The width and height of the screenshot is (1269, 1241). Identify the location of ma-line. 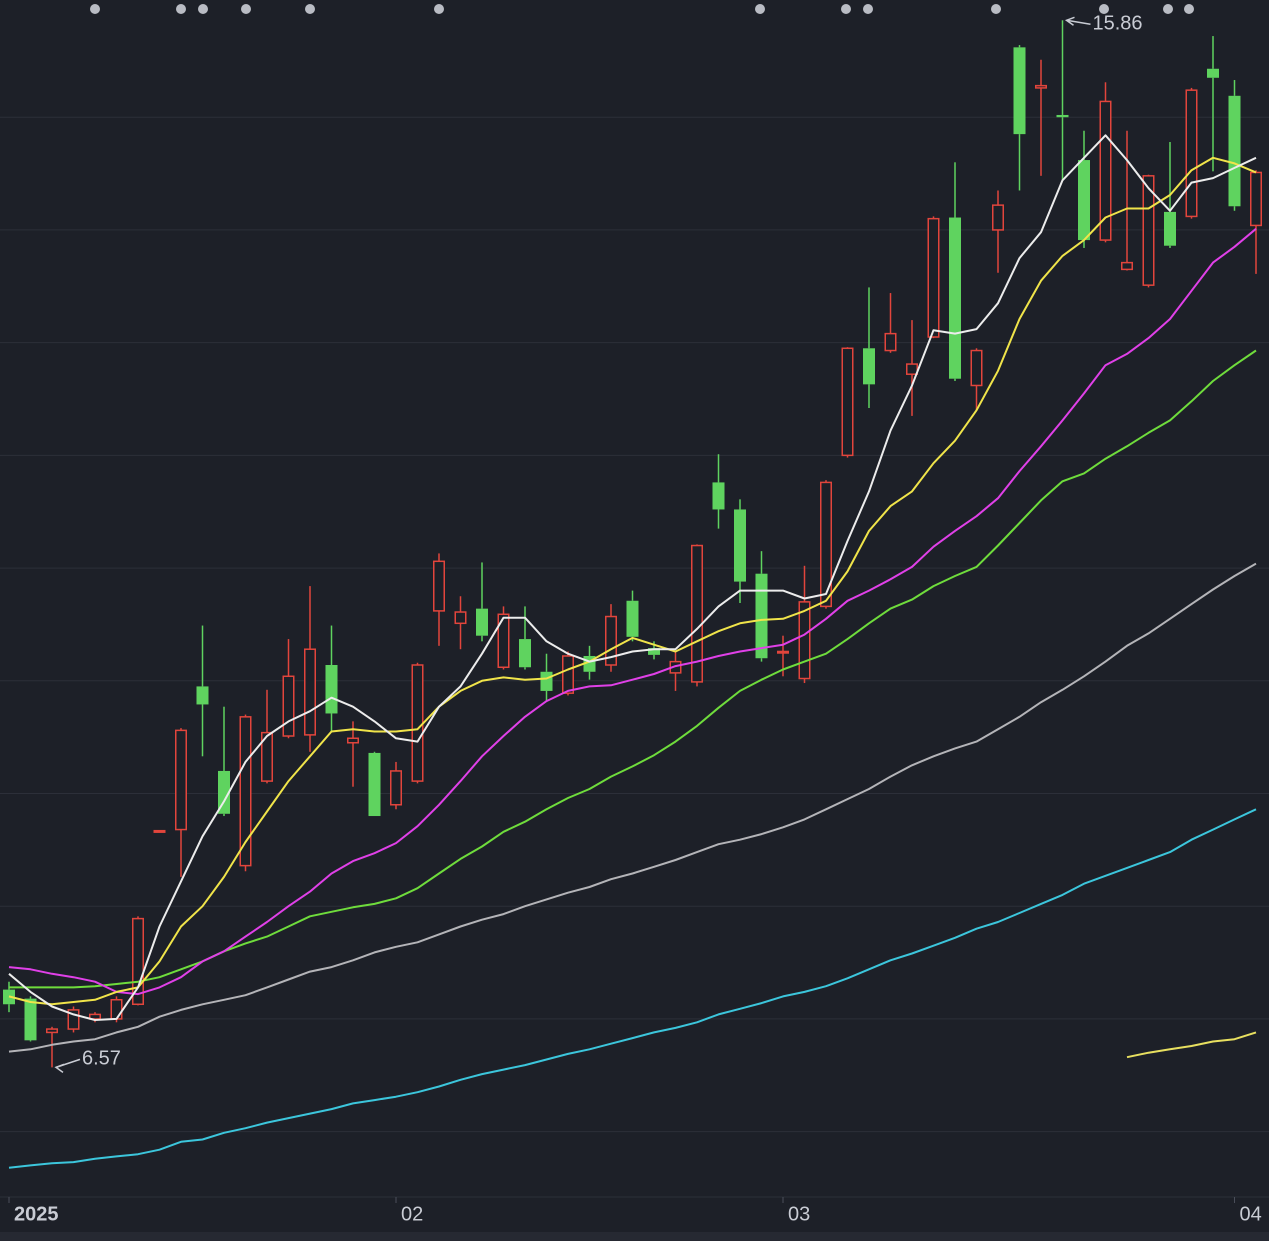
(1191, 1045).